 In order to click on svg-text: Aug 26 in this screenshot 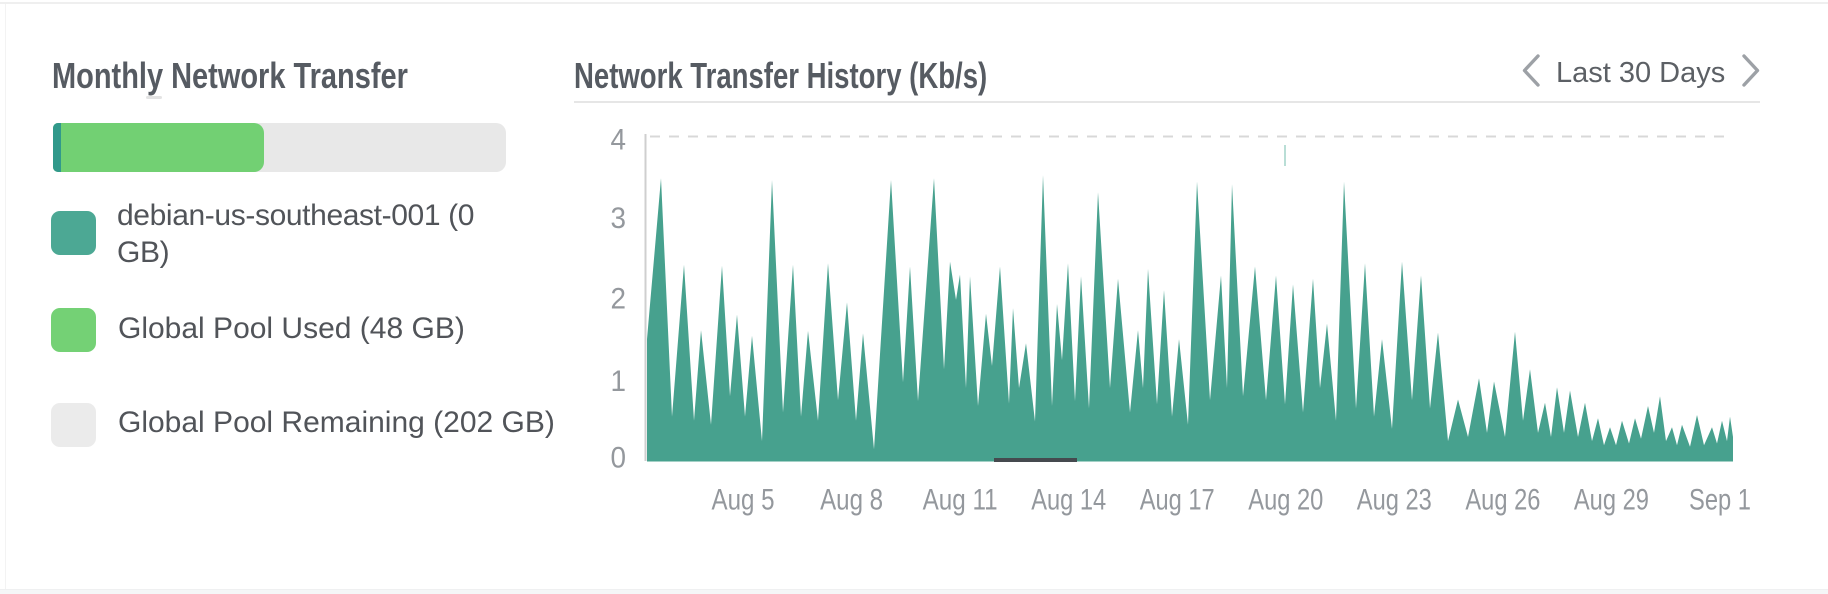, I will do `click(1502, 500)`.